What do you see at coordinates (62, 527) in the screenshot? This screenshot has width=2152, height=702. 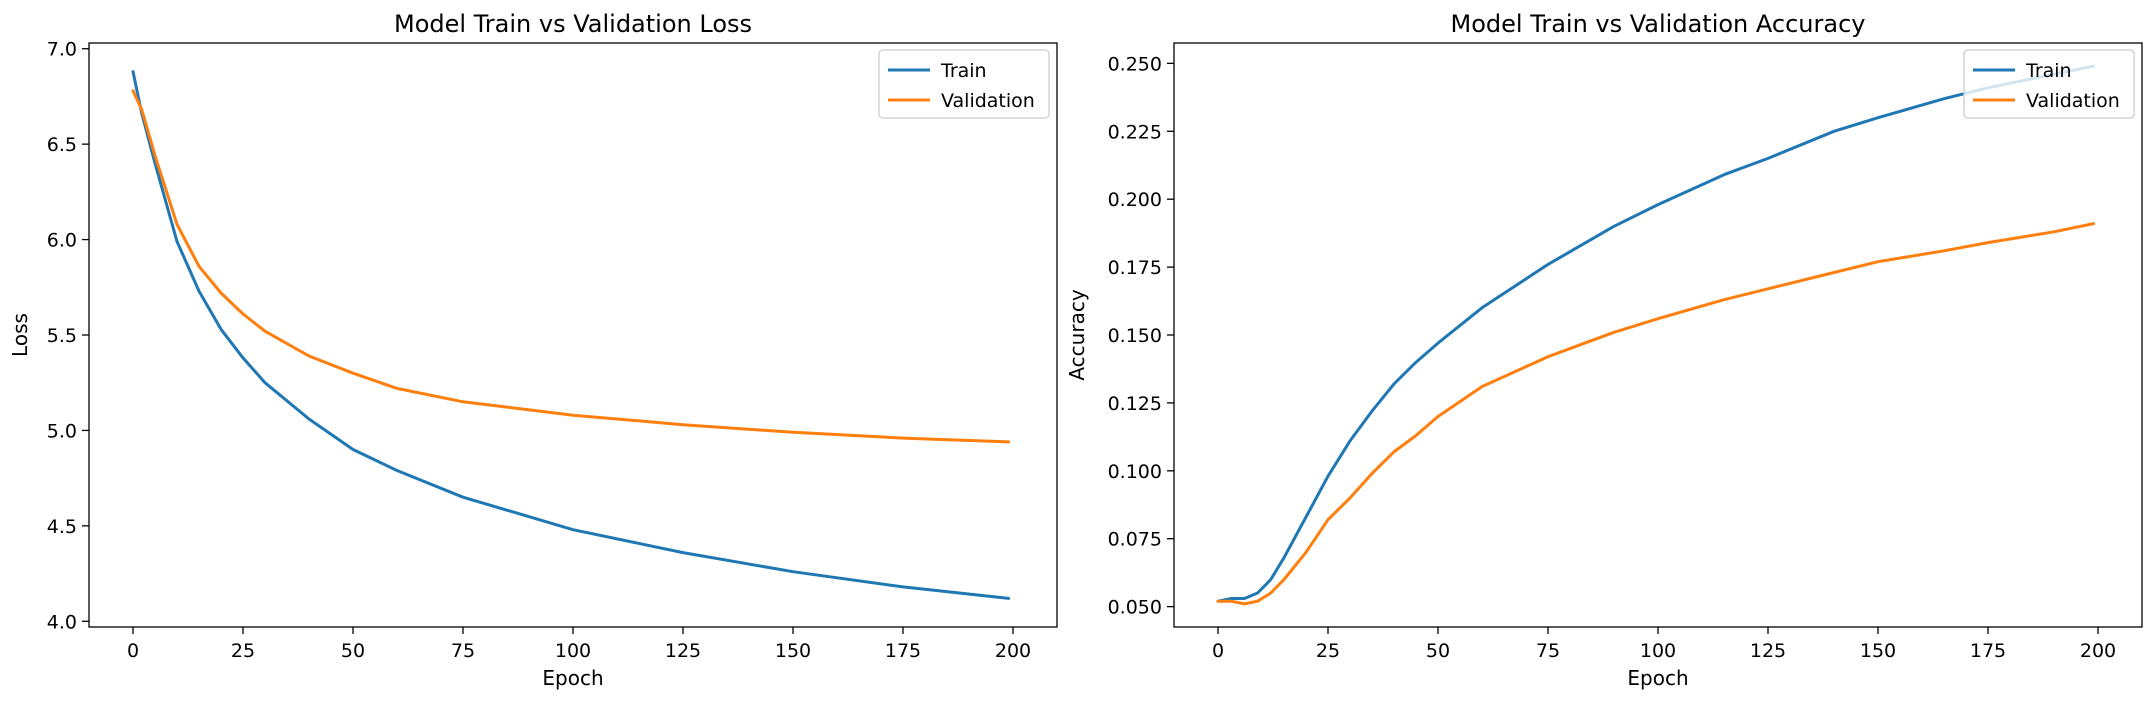 I see `y-tick-label: 4.5` at bounding box center [62, 527].